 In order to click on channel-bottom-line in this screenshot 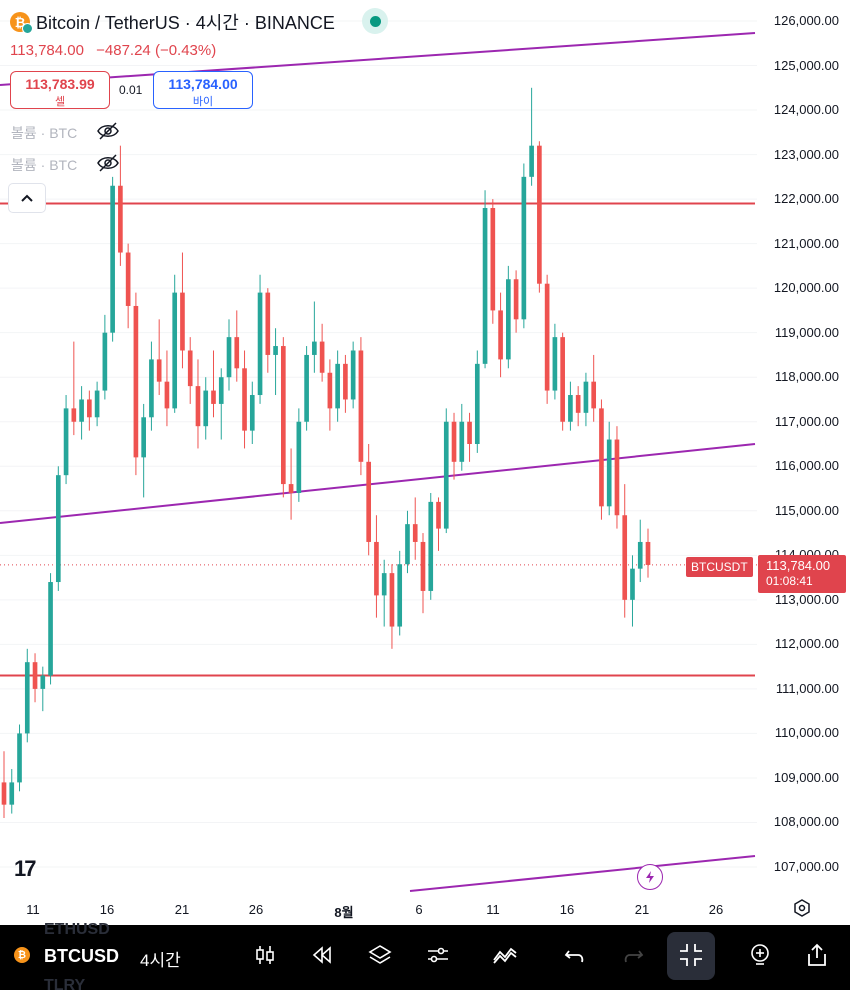, I will do `click(582, 873)`.